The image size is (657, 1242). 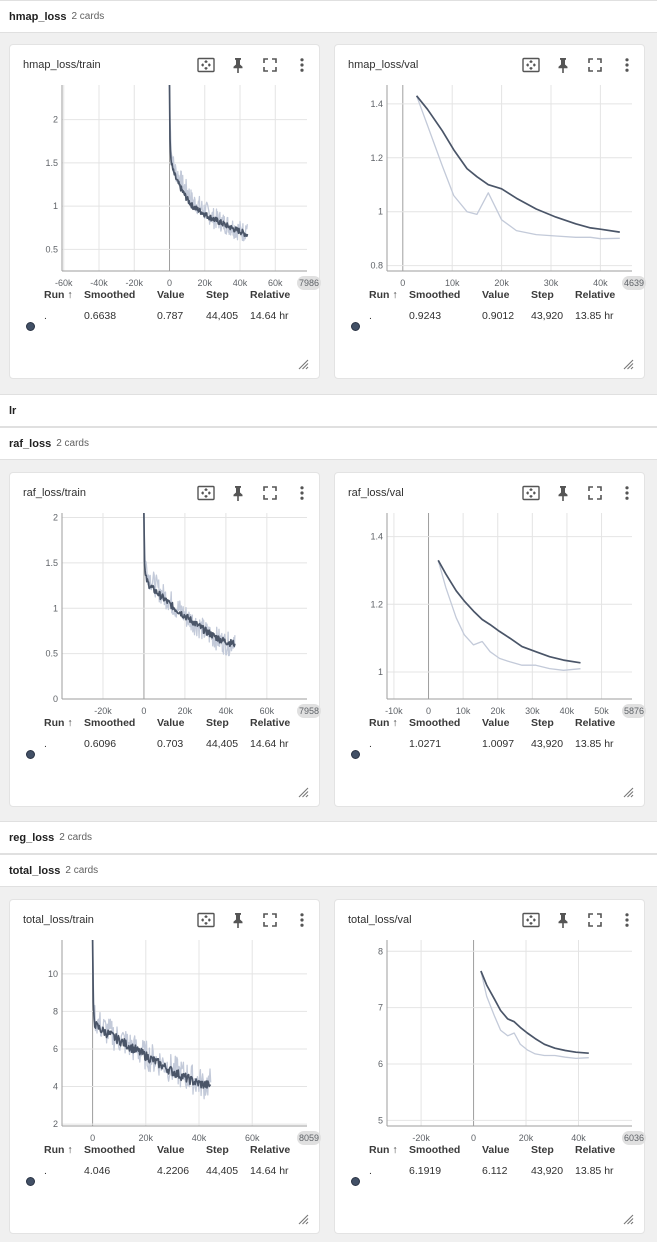 I want to click on group-title: raf_loss, so click(x=30, y=443).